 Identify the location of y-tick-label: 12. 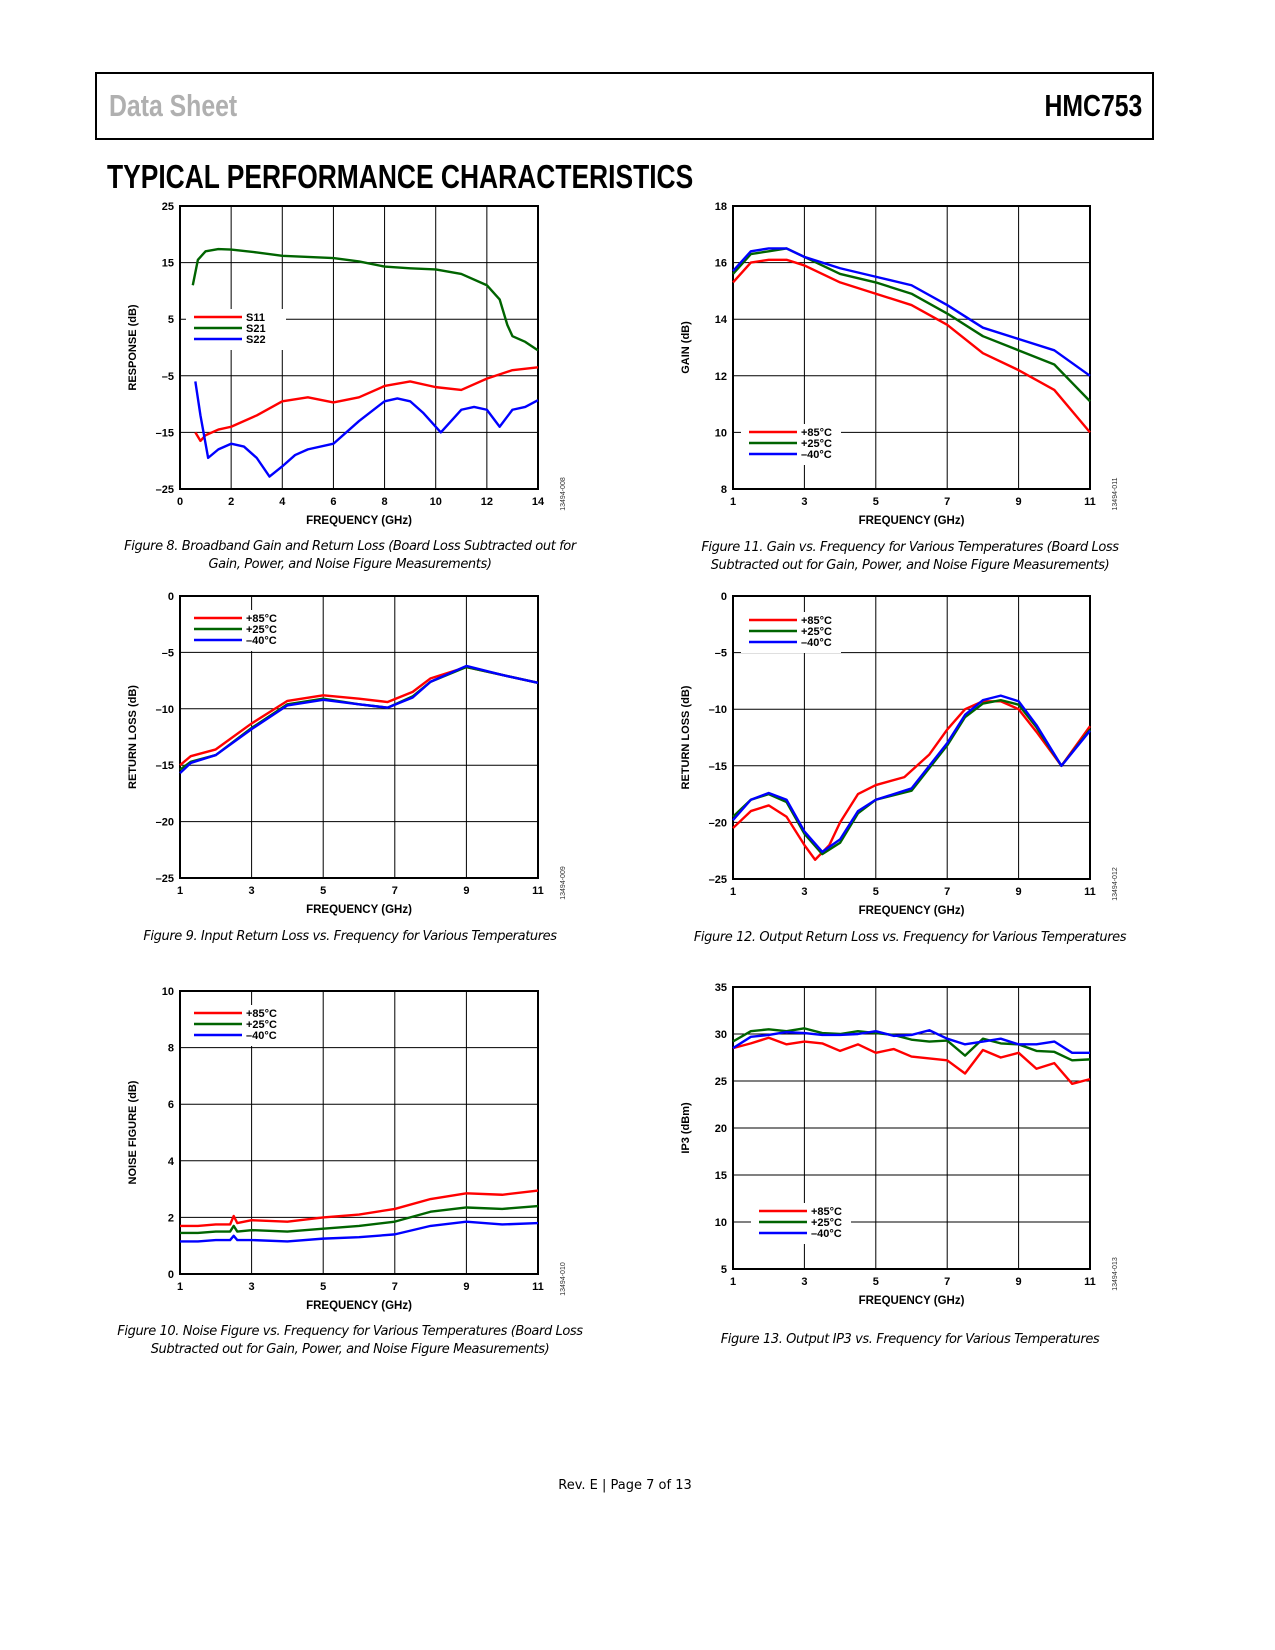
(721, 377).